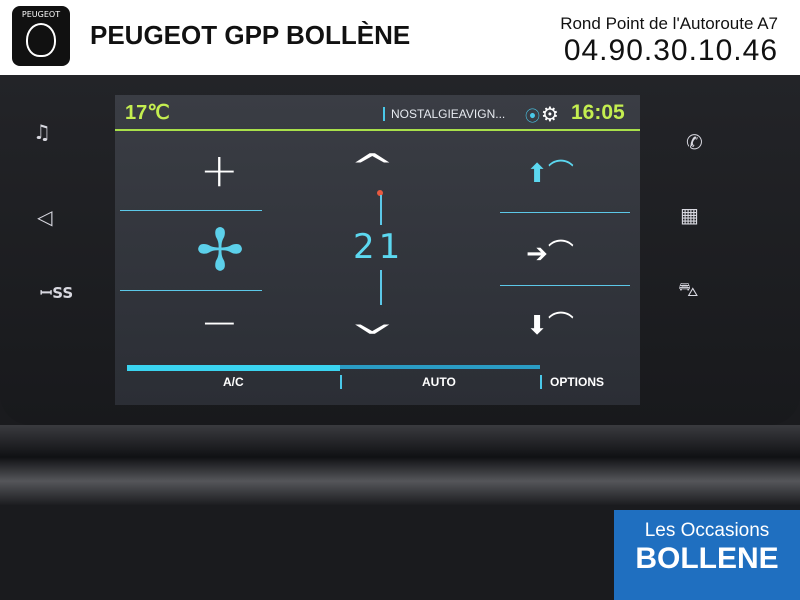 Image resolution: width=800 pixels, height=600 pixels. I want to click on fan-icon: ✢, so click(220, 250).